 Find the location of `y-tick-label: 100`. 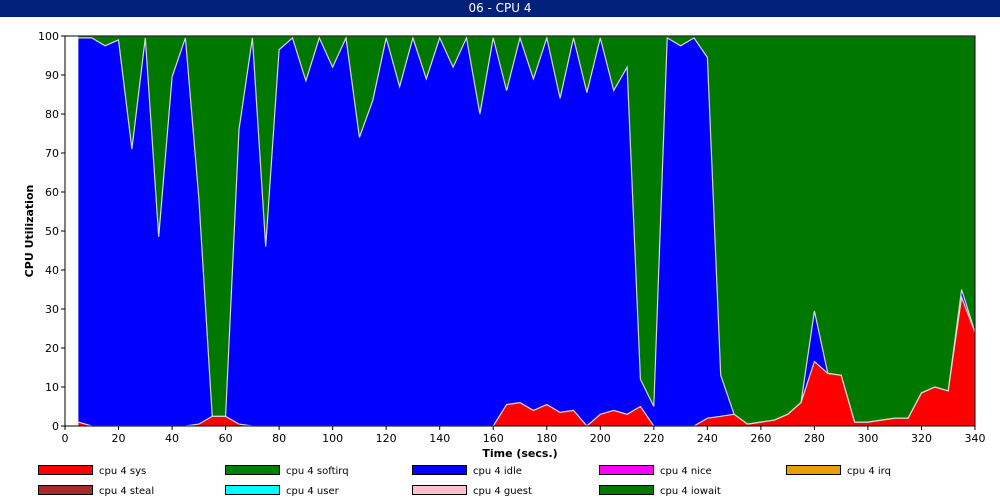

y-tick-label: 100 is located at coordinates (48, 36).